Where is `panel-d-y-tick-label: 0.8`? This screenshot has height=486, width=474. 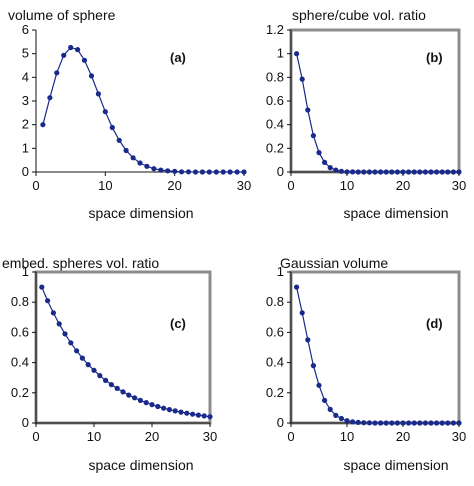
panel-d-y-tick-label: 0.8 is located at coordinates (275, 301).